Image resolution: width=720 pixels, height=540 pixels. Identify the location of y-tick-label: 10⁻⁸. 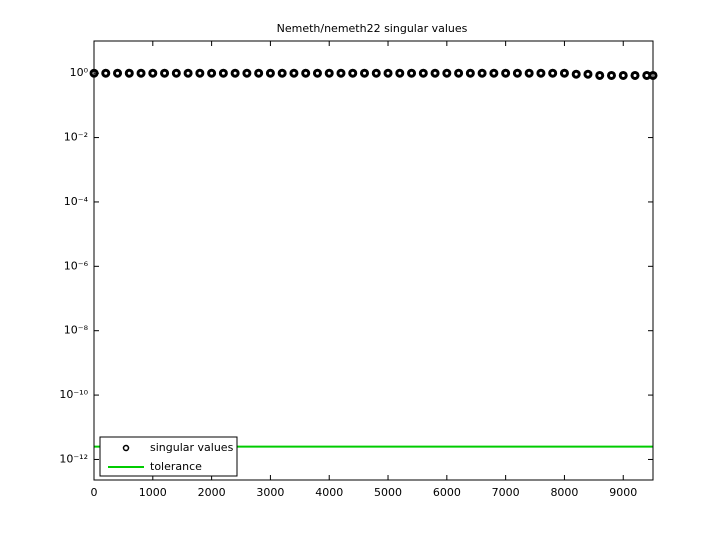
(76, 330).